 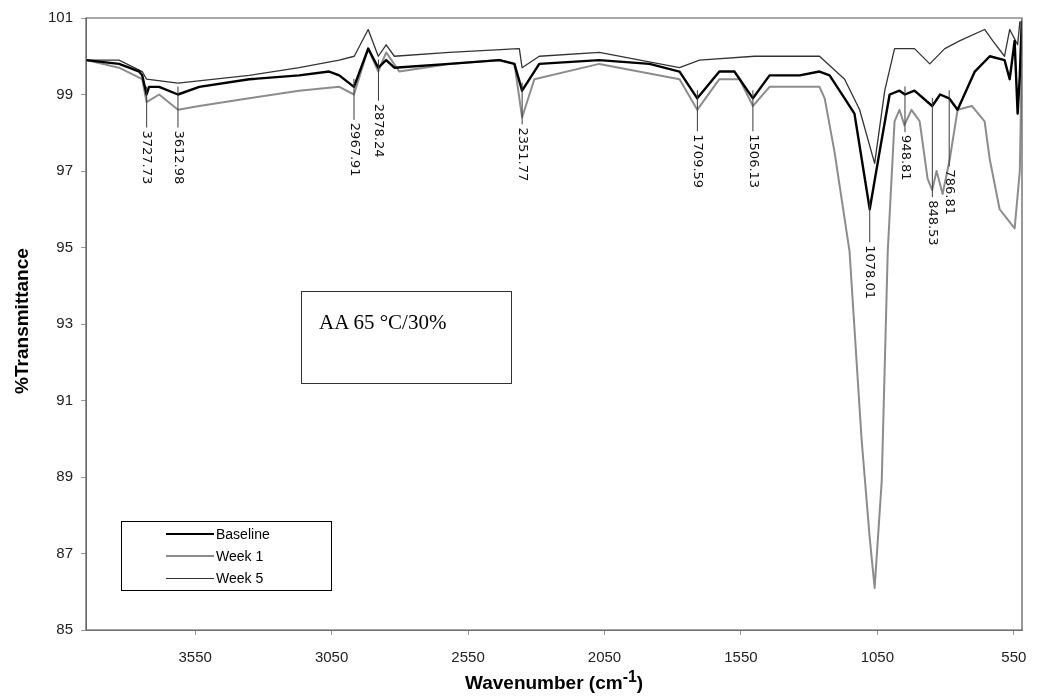 I want to click on x-tick-label: 550, so click(x=1014, y=657).